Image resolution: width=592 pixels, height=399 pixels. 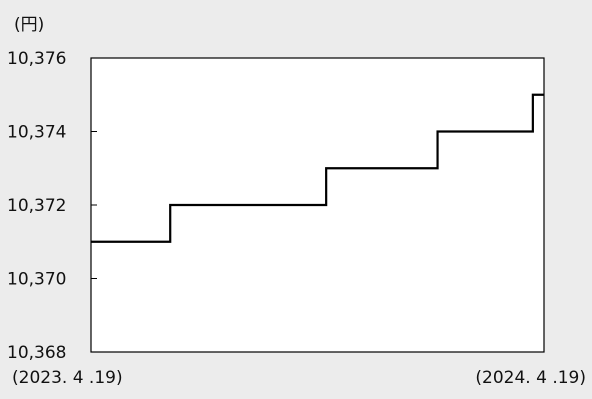 I want to click on y-tick-label: 10,370, so click(x=36, y=280).